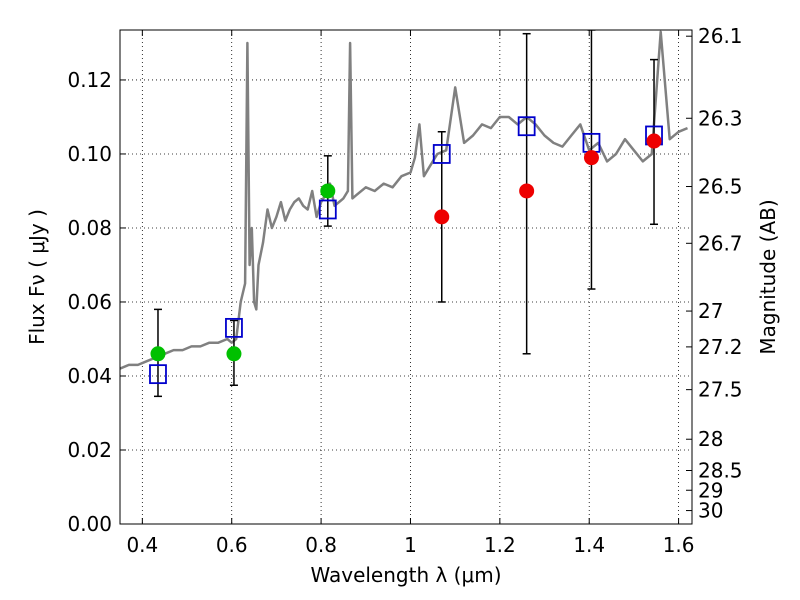 This screenshot has height=600, width=800. What do you see at coordinates (89, 80) in the screenshot?
I see `y-tick-label: 0.12` at bounding box center [89, 80].